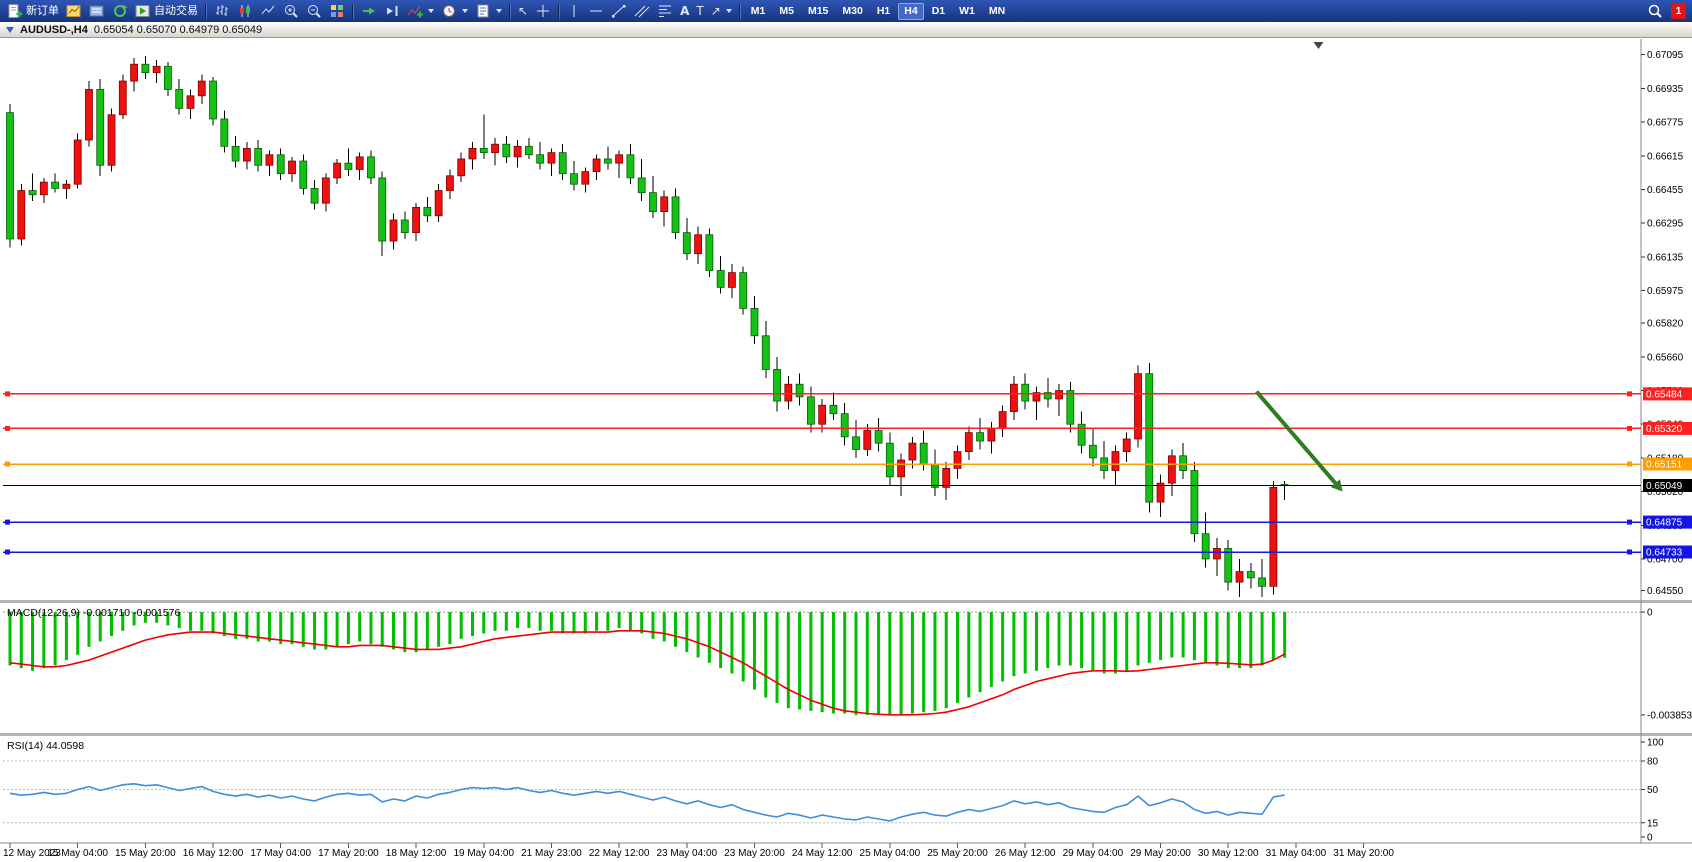  What do you see at coordinates (222, 11) in the screenshot?
I see `bar-chart-button` at bounding box center [222, 11].